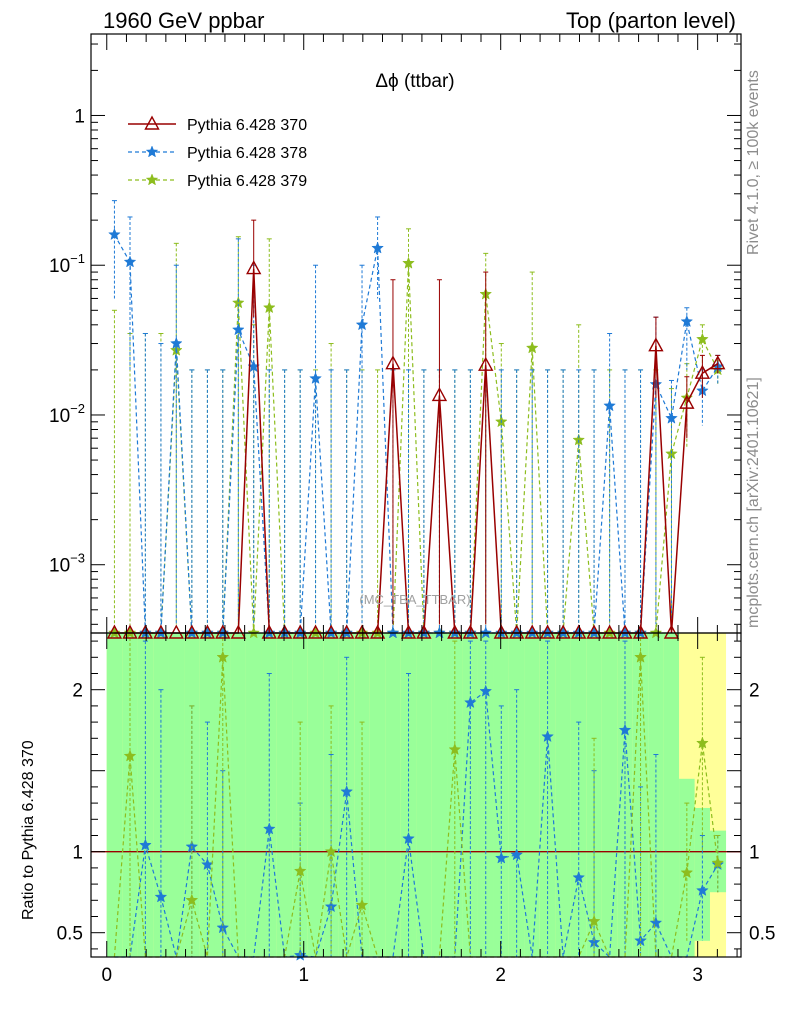  I want to click on y-tick-label: 10⁻³, so click(67, 564).